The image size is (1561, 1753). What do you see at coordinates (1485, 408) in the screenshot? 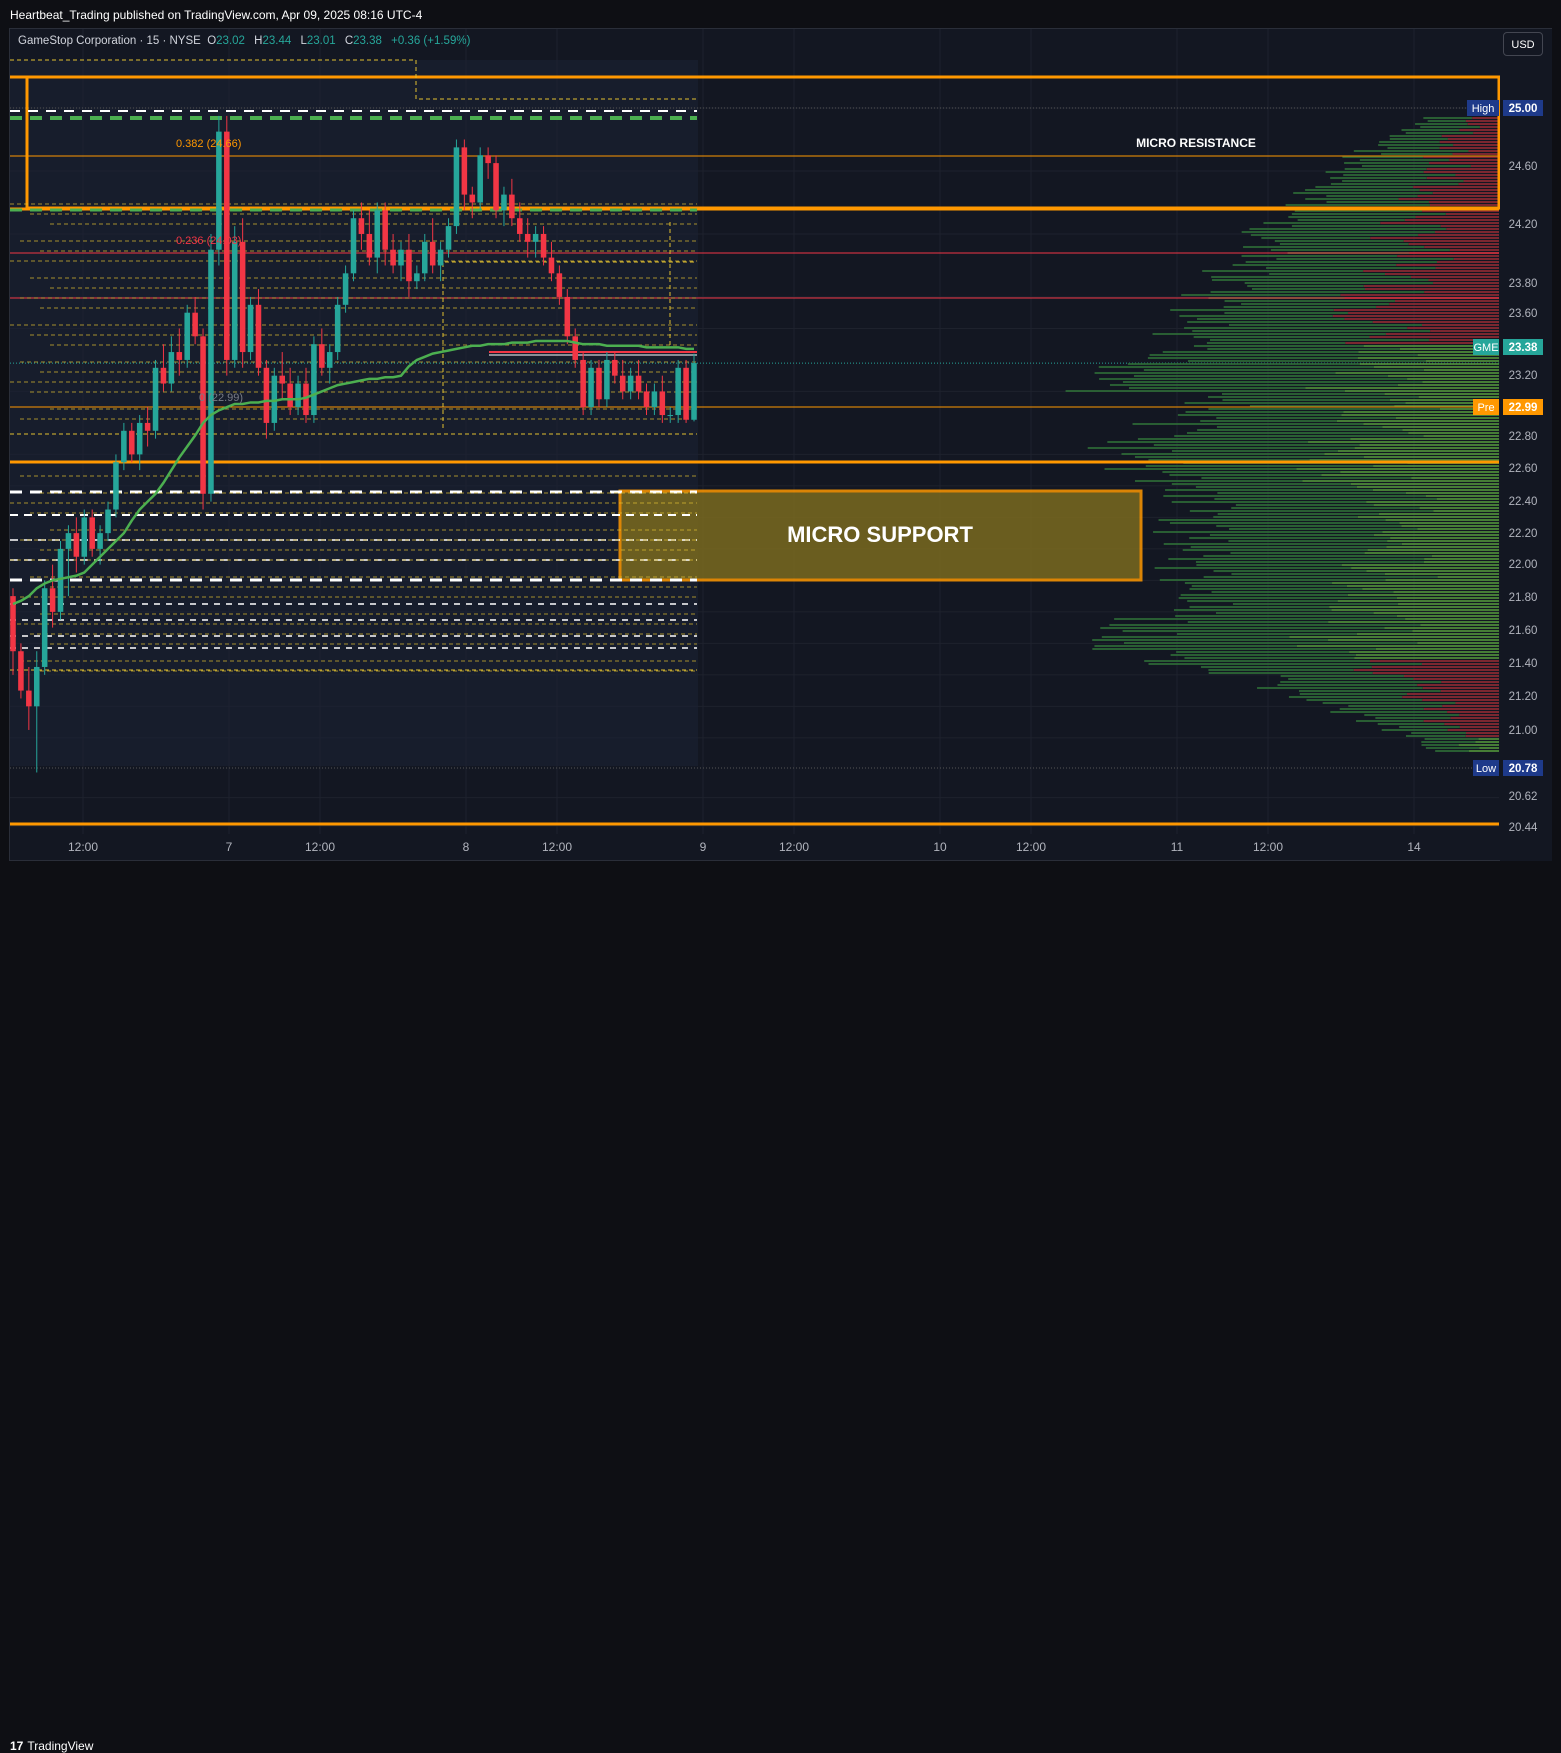
I see `price-badge-label: Pre` at bounding box center [1485, 408].